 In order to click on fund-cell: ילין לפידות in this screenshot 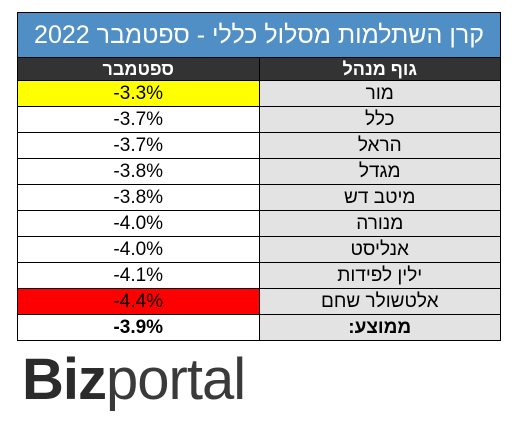, I will do `click(379, 275)`.